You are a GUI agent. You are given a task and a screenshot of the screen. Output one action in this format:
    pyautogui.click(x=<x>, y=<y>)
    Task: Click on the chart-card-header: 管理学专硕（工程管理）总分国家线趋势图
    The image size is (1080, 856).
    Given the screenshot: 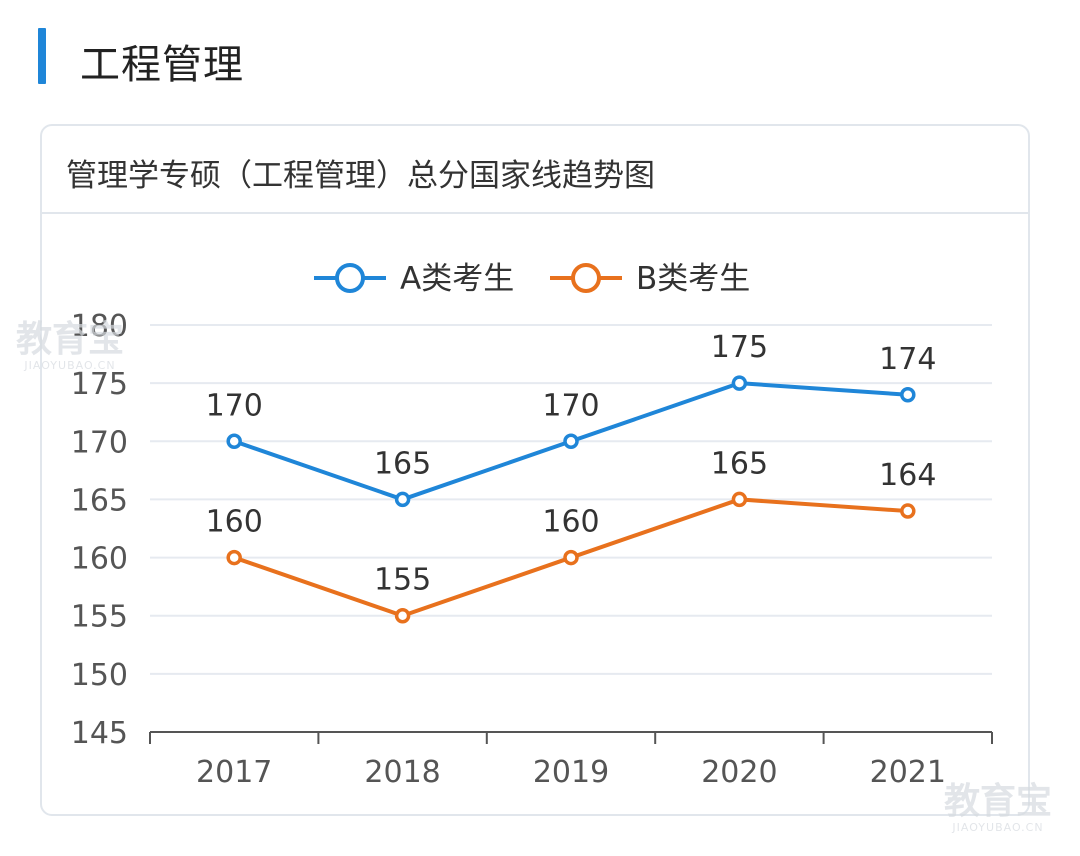 What is the action you would take?
    pyautogui.click(x=535, y=170)
    